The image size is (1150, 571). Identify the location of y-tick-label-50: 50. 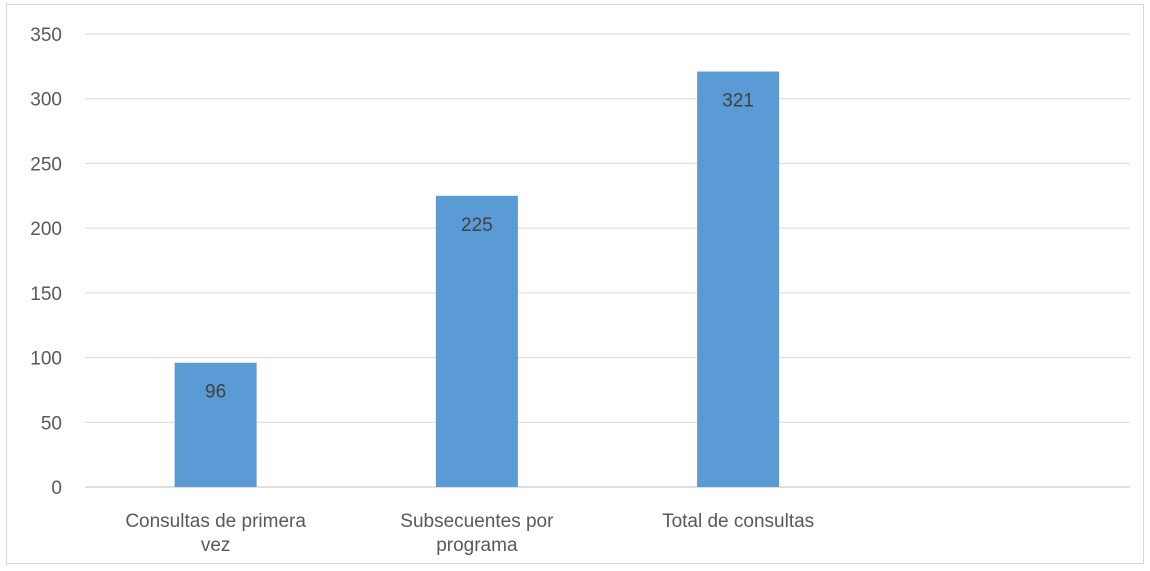
(51, 423).